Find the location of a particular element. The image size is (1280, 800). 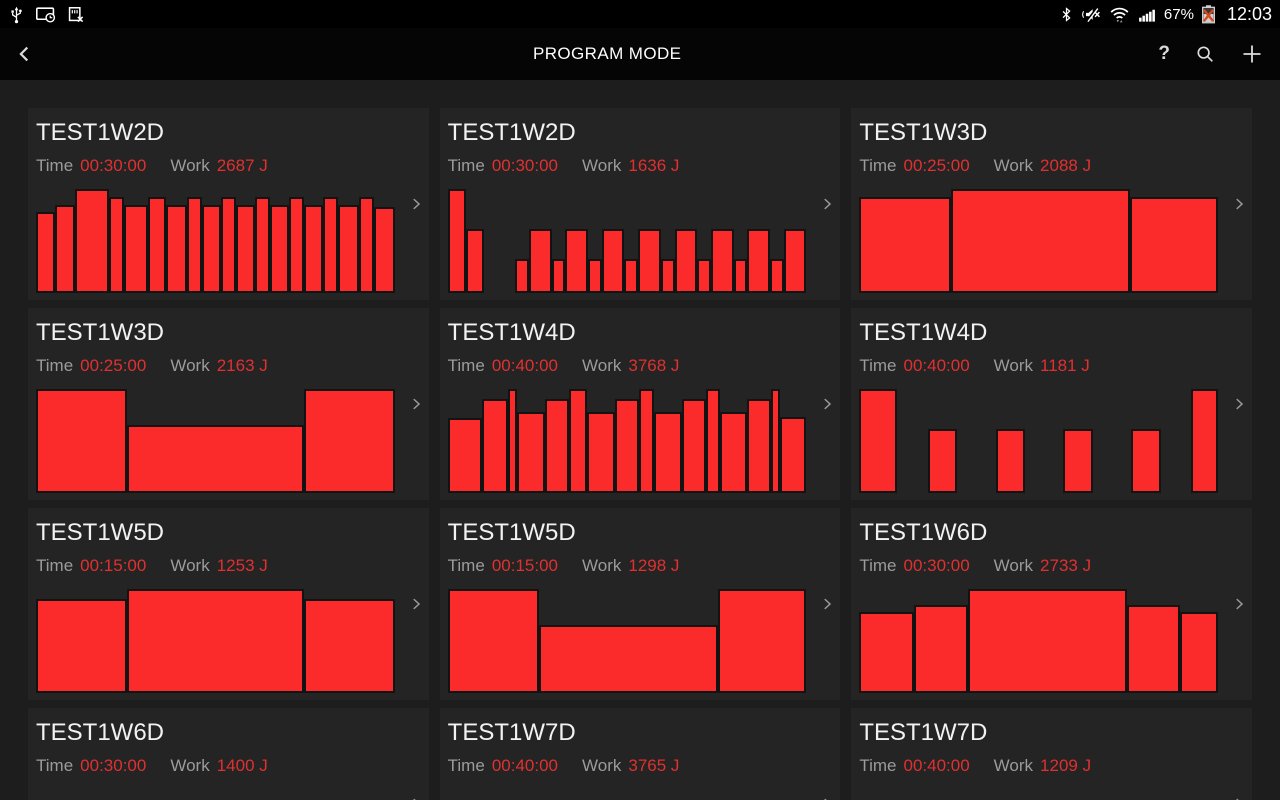

status-clock: 12:03 is located at coordinates (1249, 13).